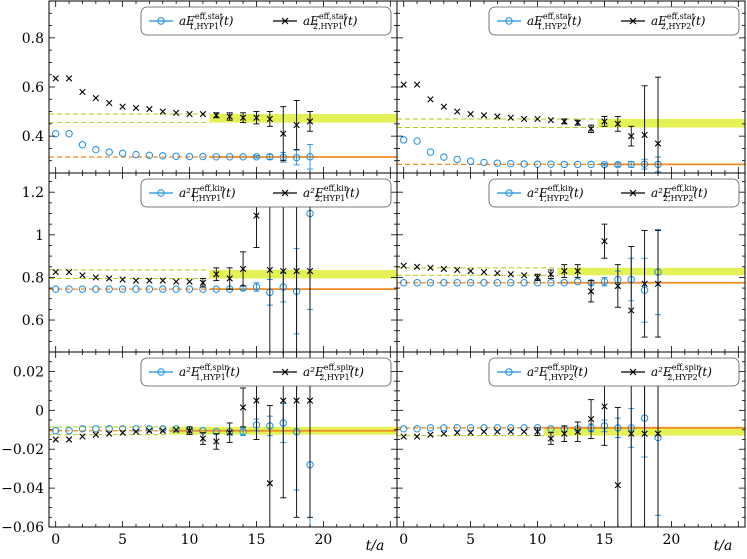 The height and width of the screenshot is (559, 747). I want to click on y-tick-label: 1.2, so click(33, 193).